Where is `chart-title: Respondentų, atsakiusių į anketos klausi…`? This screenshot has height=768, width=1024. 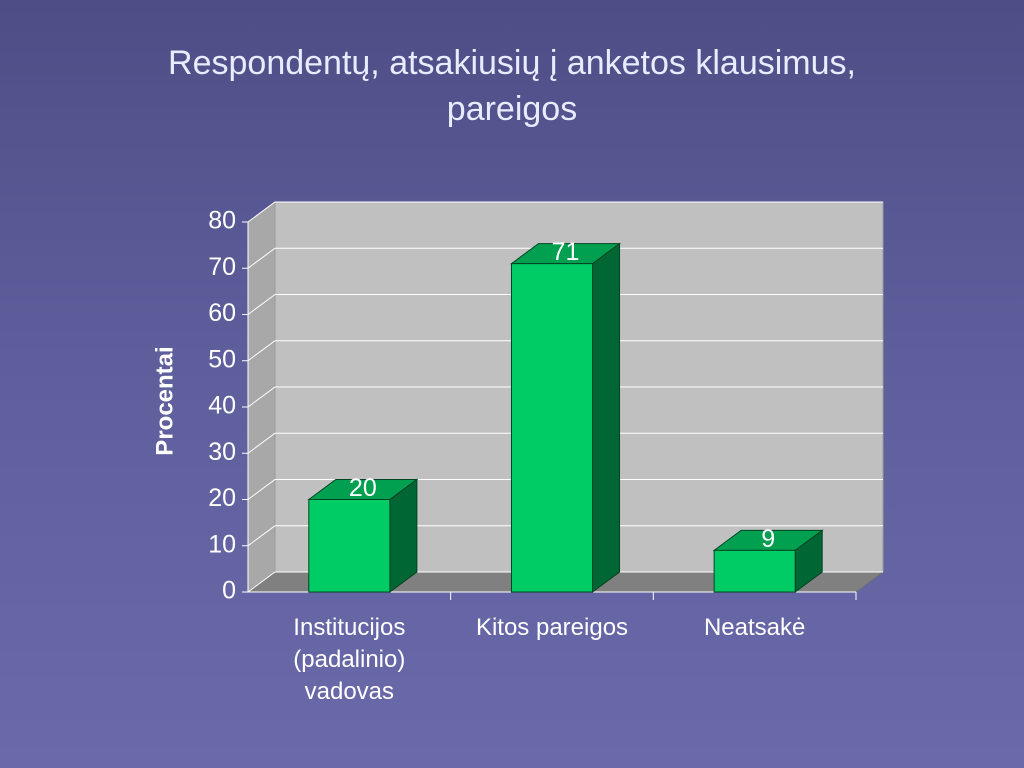 chart-title: Respondentų, atsakiusių į anketos klausi… is located at coordinates (512, 86).